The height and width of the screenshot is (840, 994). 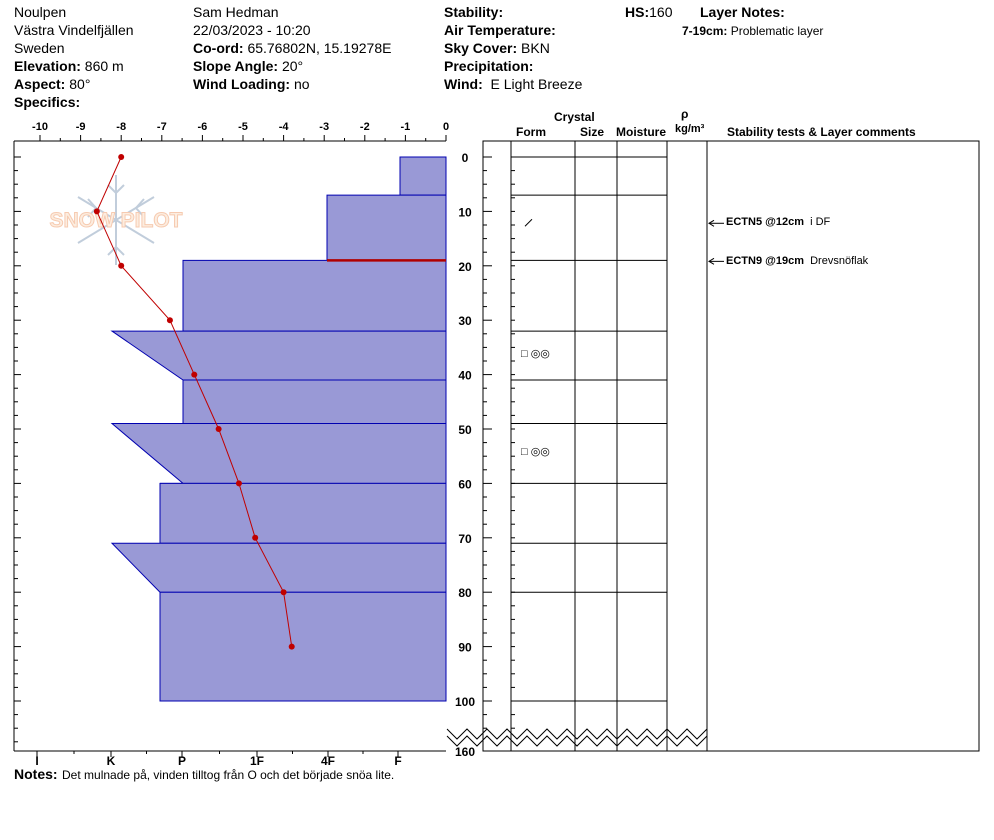 What do you see at coordinates (40, 127) in the screenshot?
I see `temp-tick-label: -10` at bounding box center [40, 127].